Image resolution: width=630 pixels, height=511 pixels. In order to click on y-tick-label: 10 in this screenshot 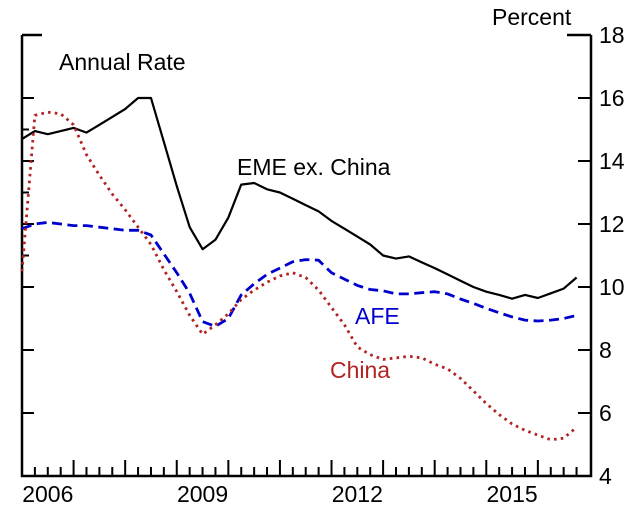, I will do `click(612, 287)`.